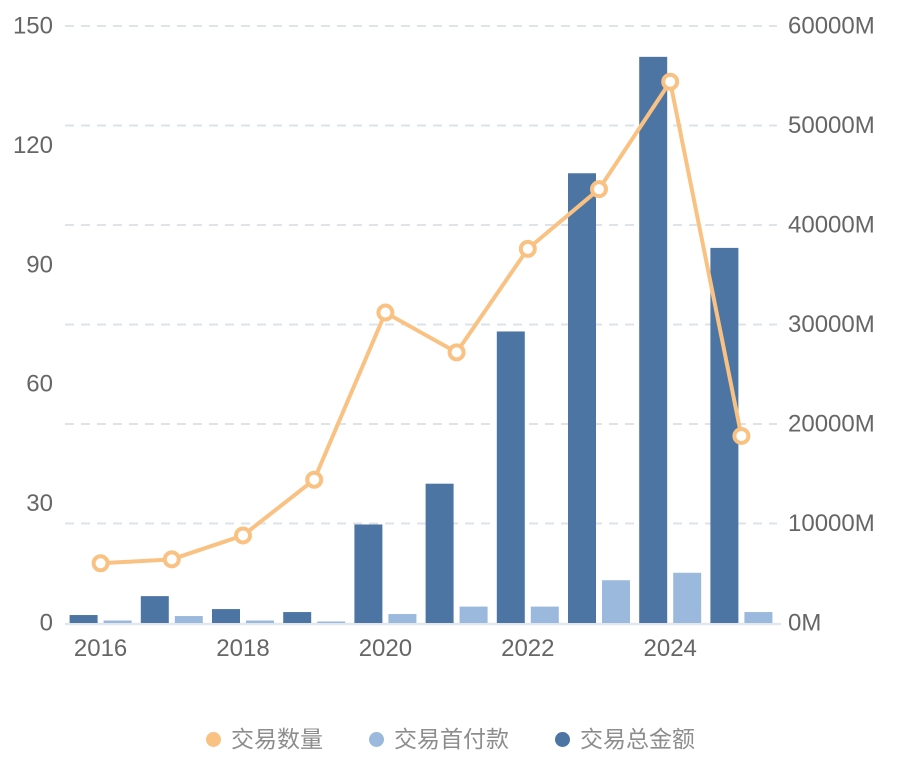  What do you see at coordinates (213, 739) in the screenshot?
I see `transaction-count-dot-icon` at bounding box center [213, 739].